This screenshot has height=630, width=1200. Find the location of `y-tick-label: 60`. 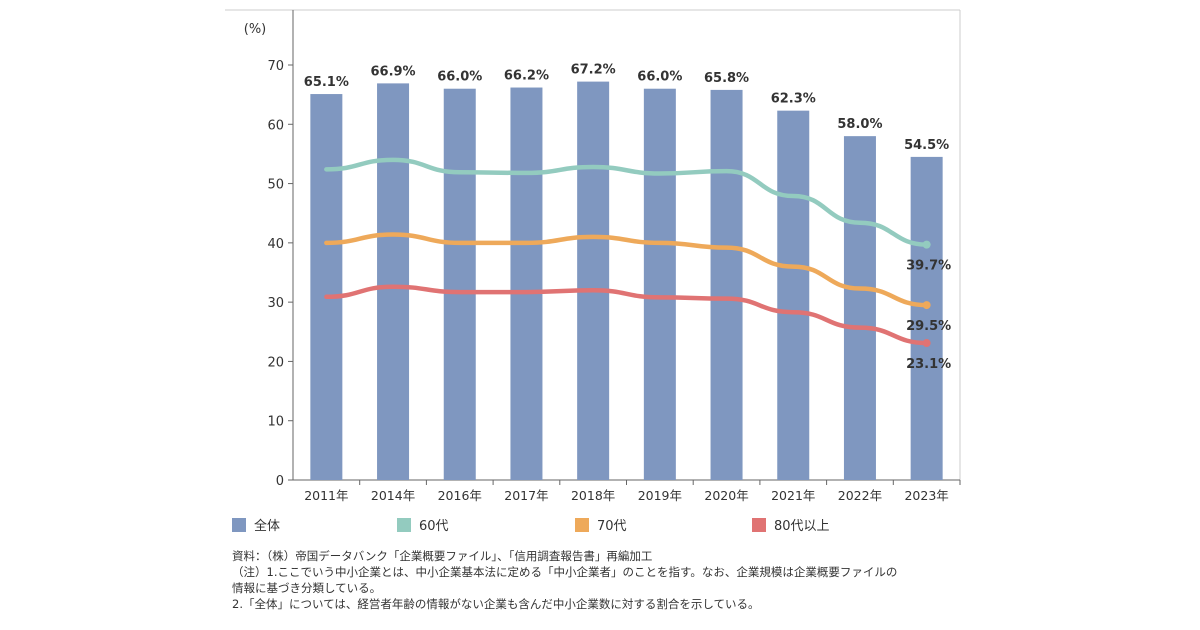

y-tick-label: 60 is located at coordinates (275, 125).